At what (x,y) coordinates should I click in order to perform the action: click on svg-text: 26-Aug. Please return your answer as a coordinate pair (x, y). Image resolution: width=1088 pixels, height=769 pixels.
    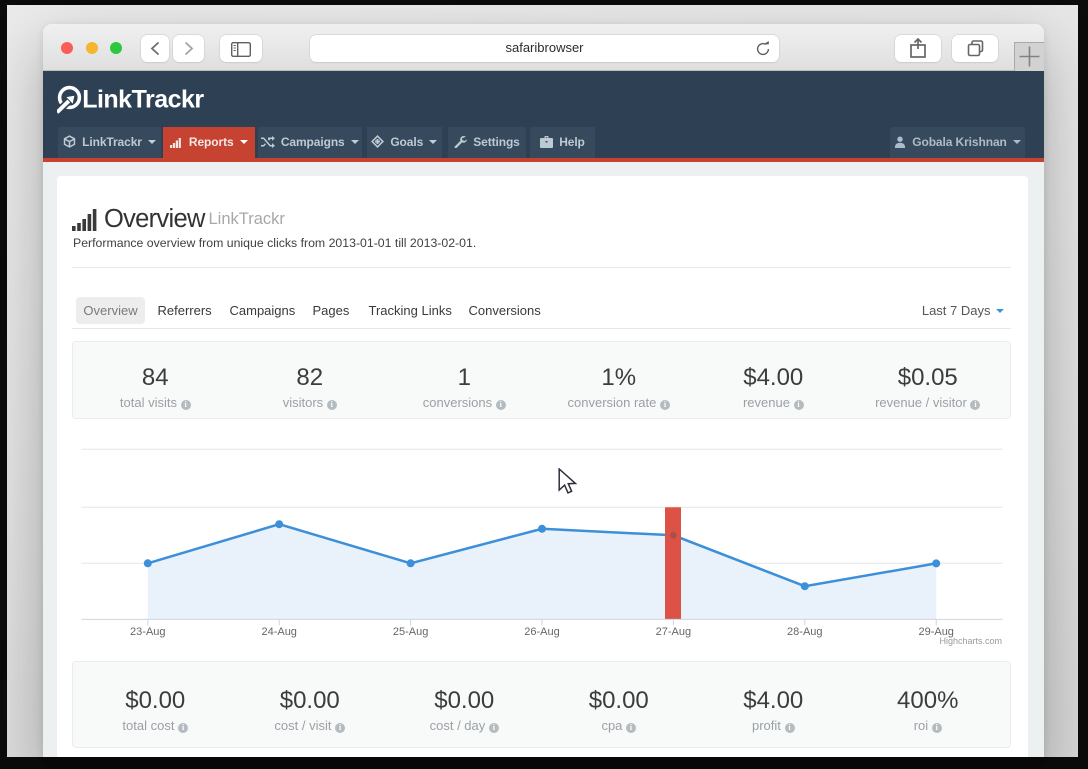
    Looking at the image, I should click on (541, 632).